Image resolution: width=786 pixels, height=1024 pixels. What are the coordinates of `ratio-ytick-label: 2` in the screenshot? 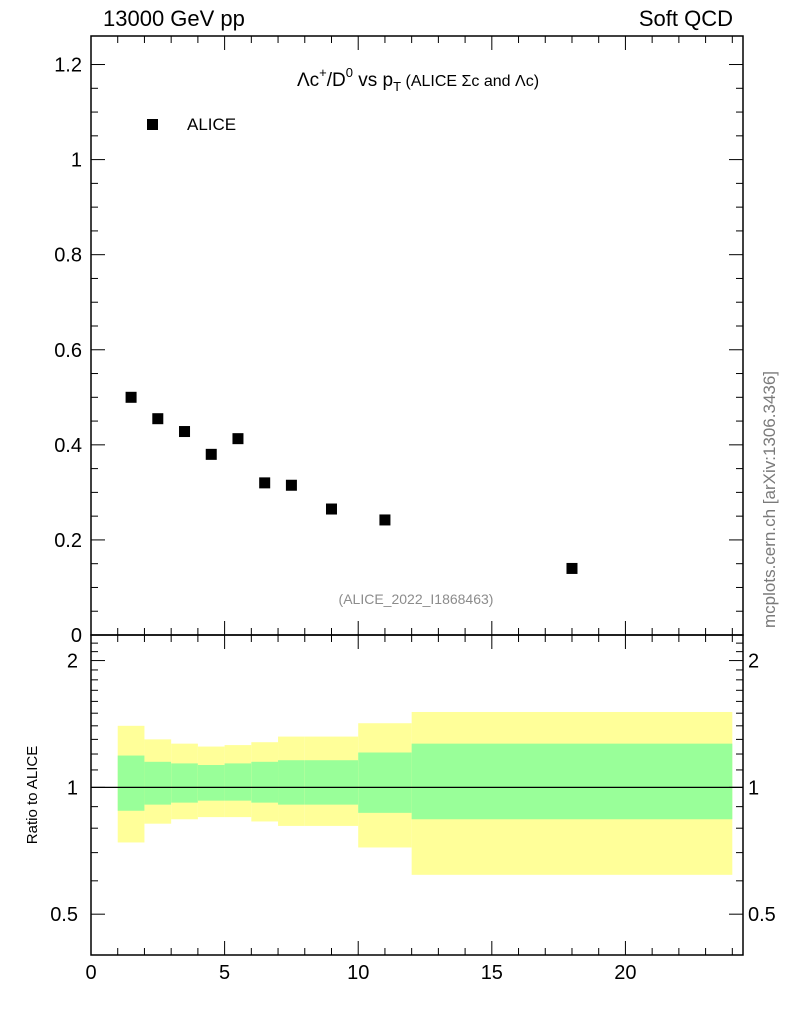 It's located at (72, 662).